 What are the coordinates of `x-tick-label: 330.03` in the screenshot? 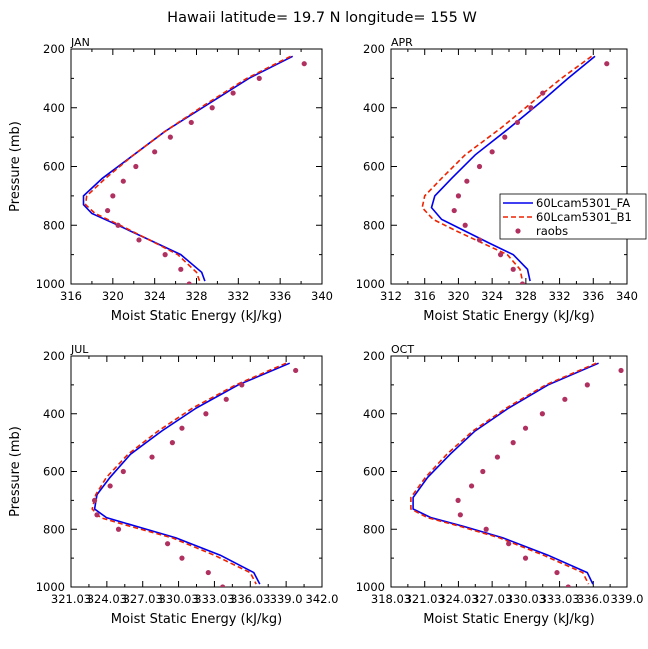 It's located at (526, 599).